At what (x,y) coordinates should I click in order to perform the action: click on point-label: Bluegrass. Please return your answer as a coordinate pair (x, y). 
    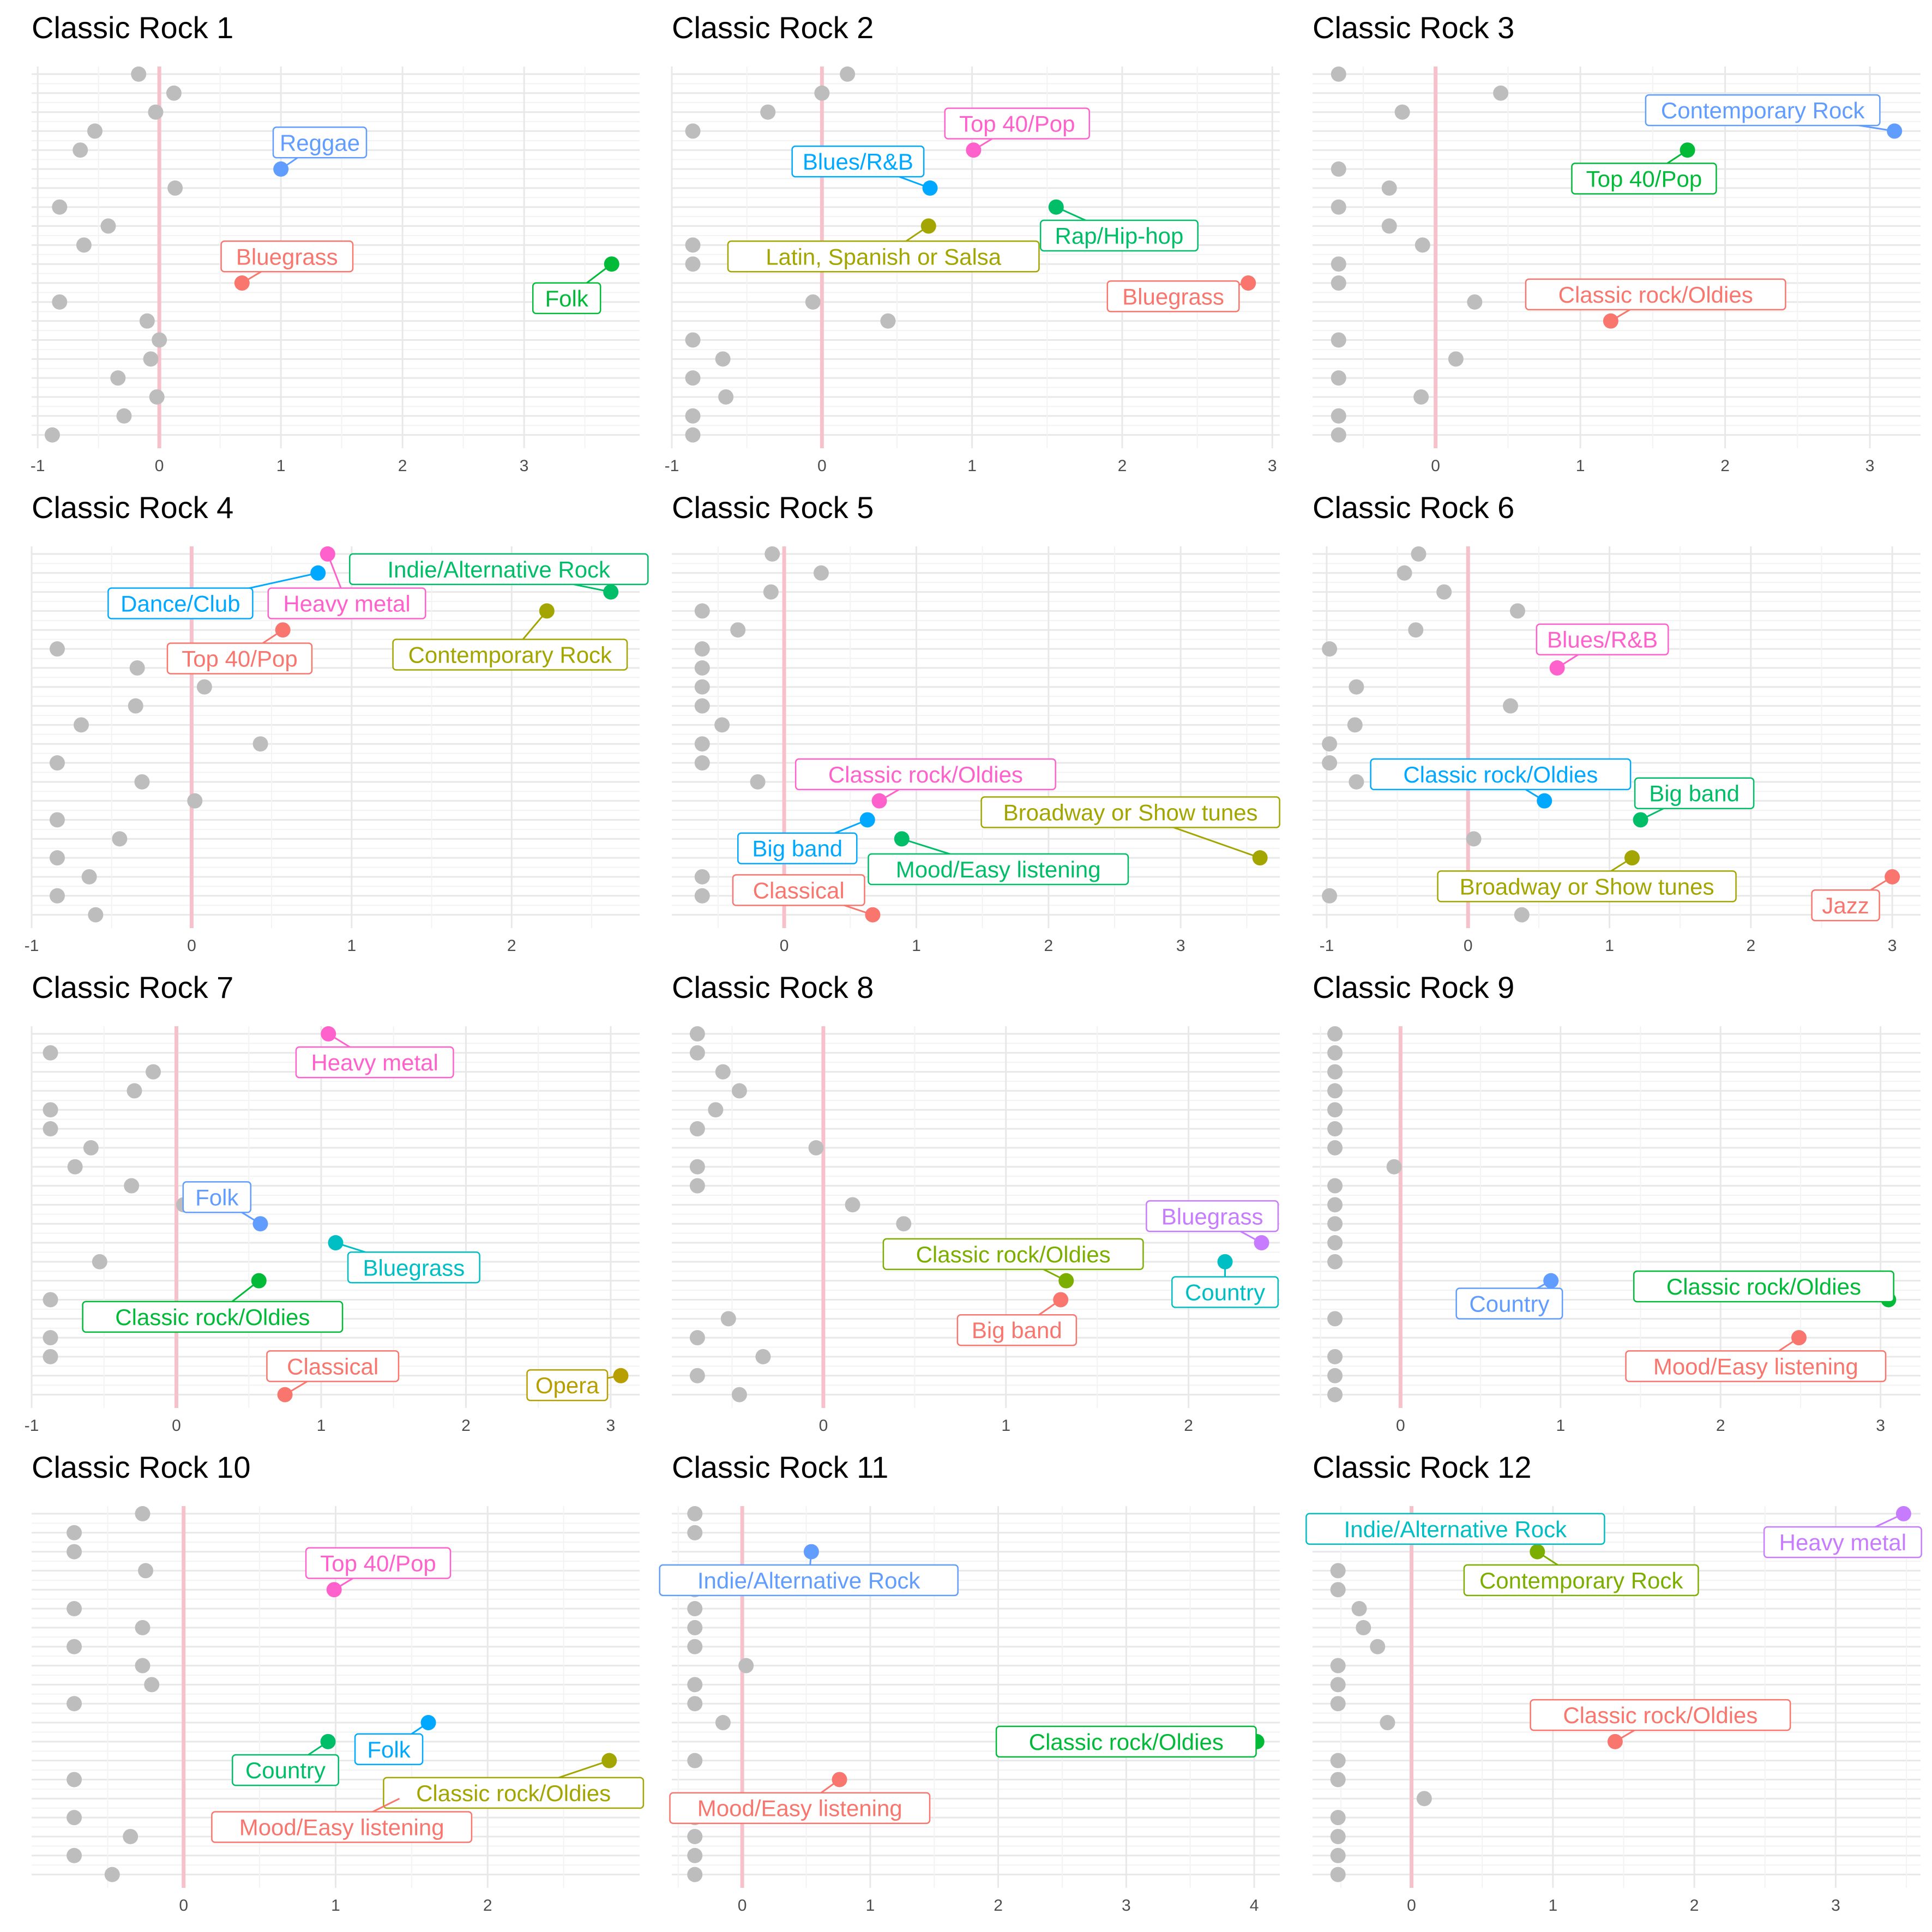
    Looking at the image, I should click on (414, 1267).